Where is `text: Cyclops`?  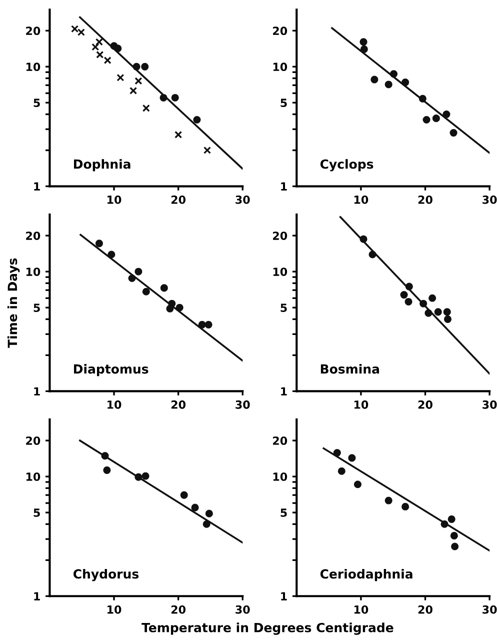
text: Cyclops is located at coordinates (347, 165).